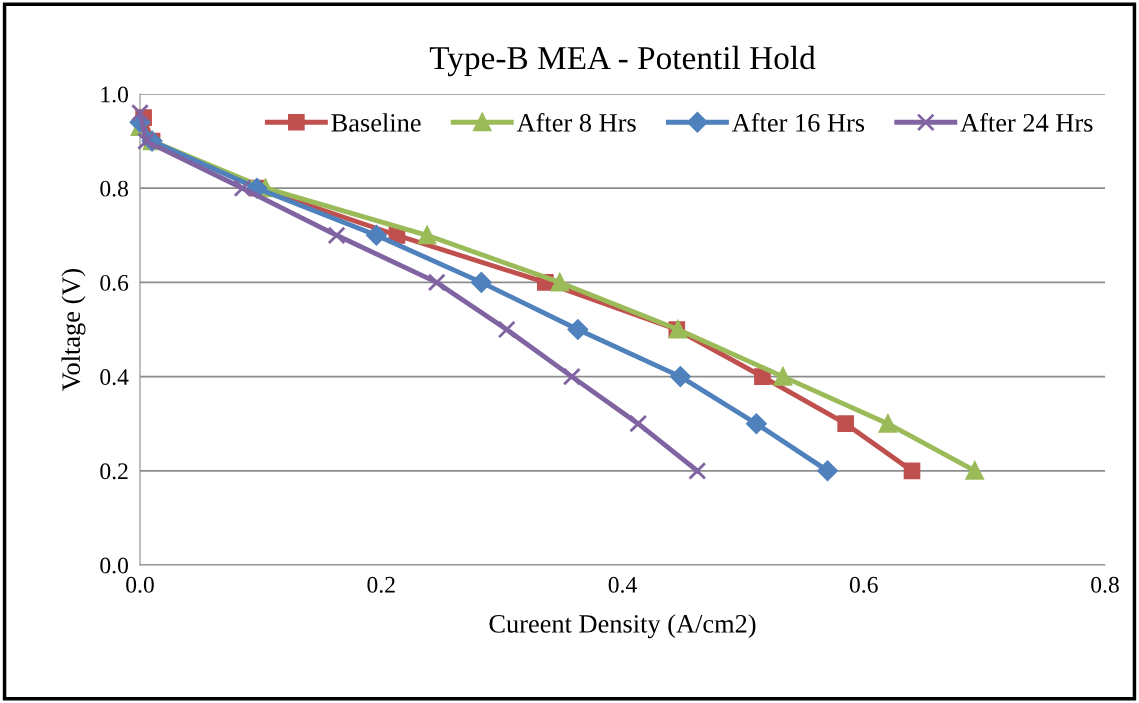  Describe the element at coordinates (73, 329) in the screenshot. I see `y-axis-title: Voltage (V)` at that location.